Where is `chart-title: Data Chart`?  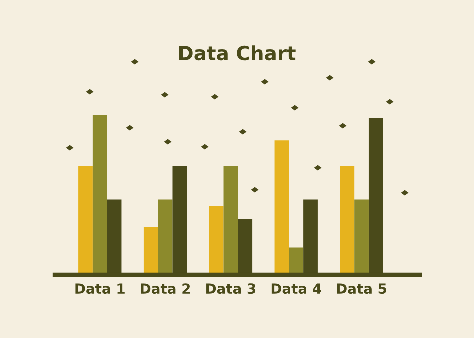
chart-title: Data Chart is located at coordinates (238, 53).